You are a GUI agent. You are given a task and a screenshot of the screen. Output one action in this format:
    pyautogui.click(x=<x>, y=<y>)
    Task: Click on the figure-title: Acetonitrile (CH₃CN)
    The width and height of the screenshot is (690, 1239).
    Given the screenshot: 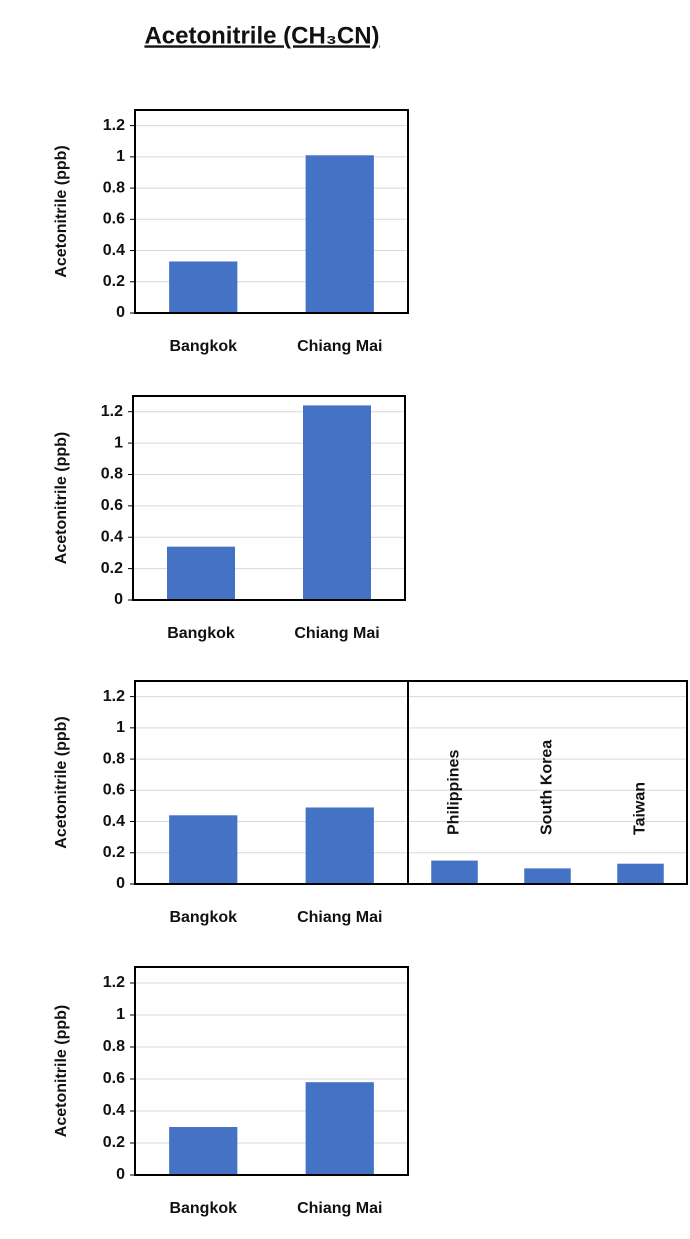 What is the action you would take?
    pyautogui.click(x=261, y=35)
    